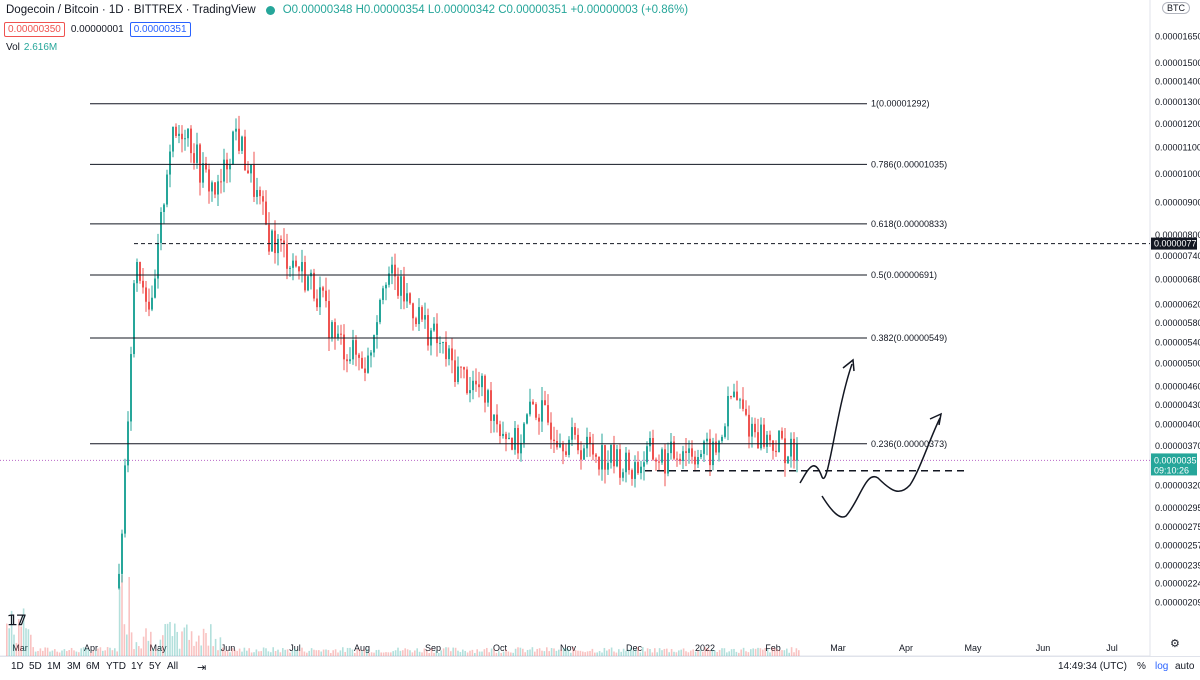 The height and width of the screenshot is (680, 1200). Describe the element at coordinates (93, 666) in the screenshot. I see `range-6m: 6M` at that location.